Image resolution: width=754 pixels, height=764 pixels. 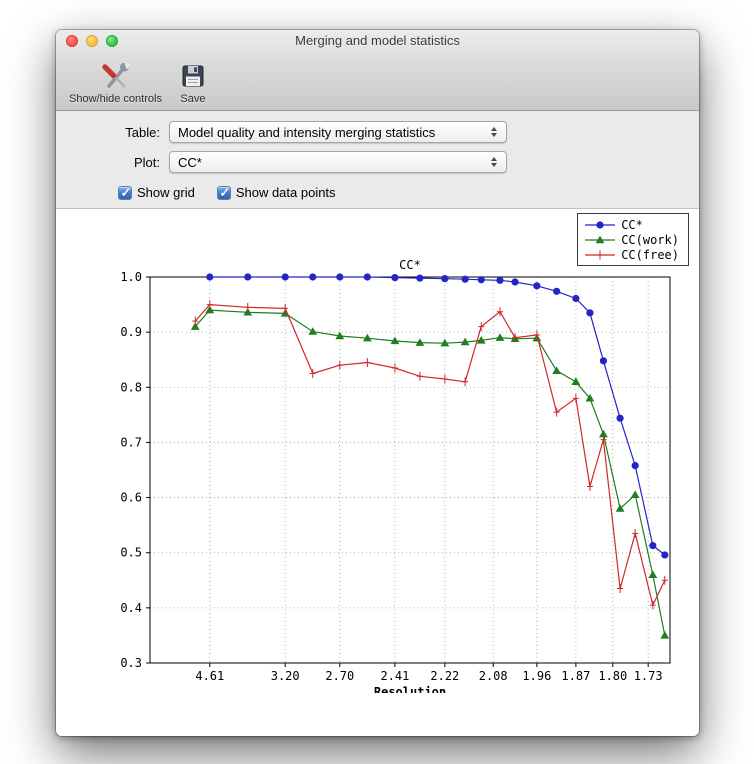 I want to click on legend-entry: CC(work), so click(x=631, y=239).